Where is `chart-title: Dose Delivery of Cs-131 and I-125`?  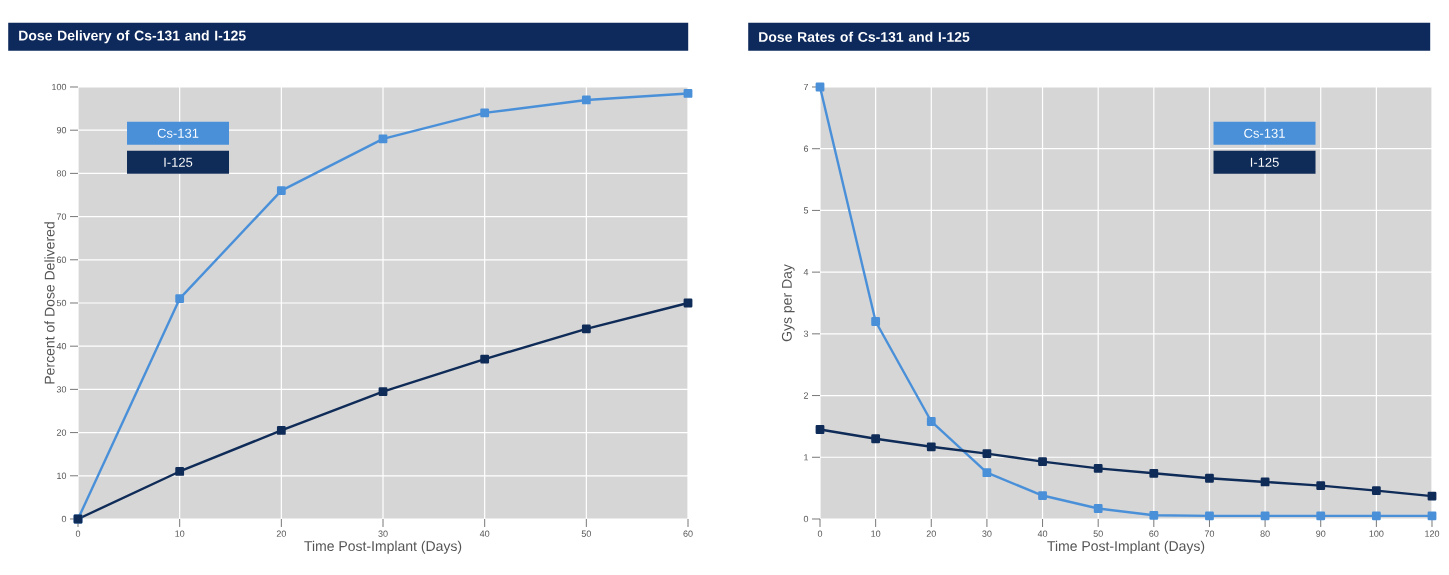 chart-title: Dose Delivery of Cs-131 and I-125 is located at coordinates (132, 37).